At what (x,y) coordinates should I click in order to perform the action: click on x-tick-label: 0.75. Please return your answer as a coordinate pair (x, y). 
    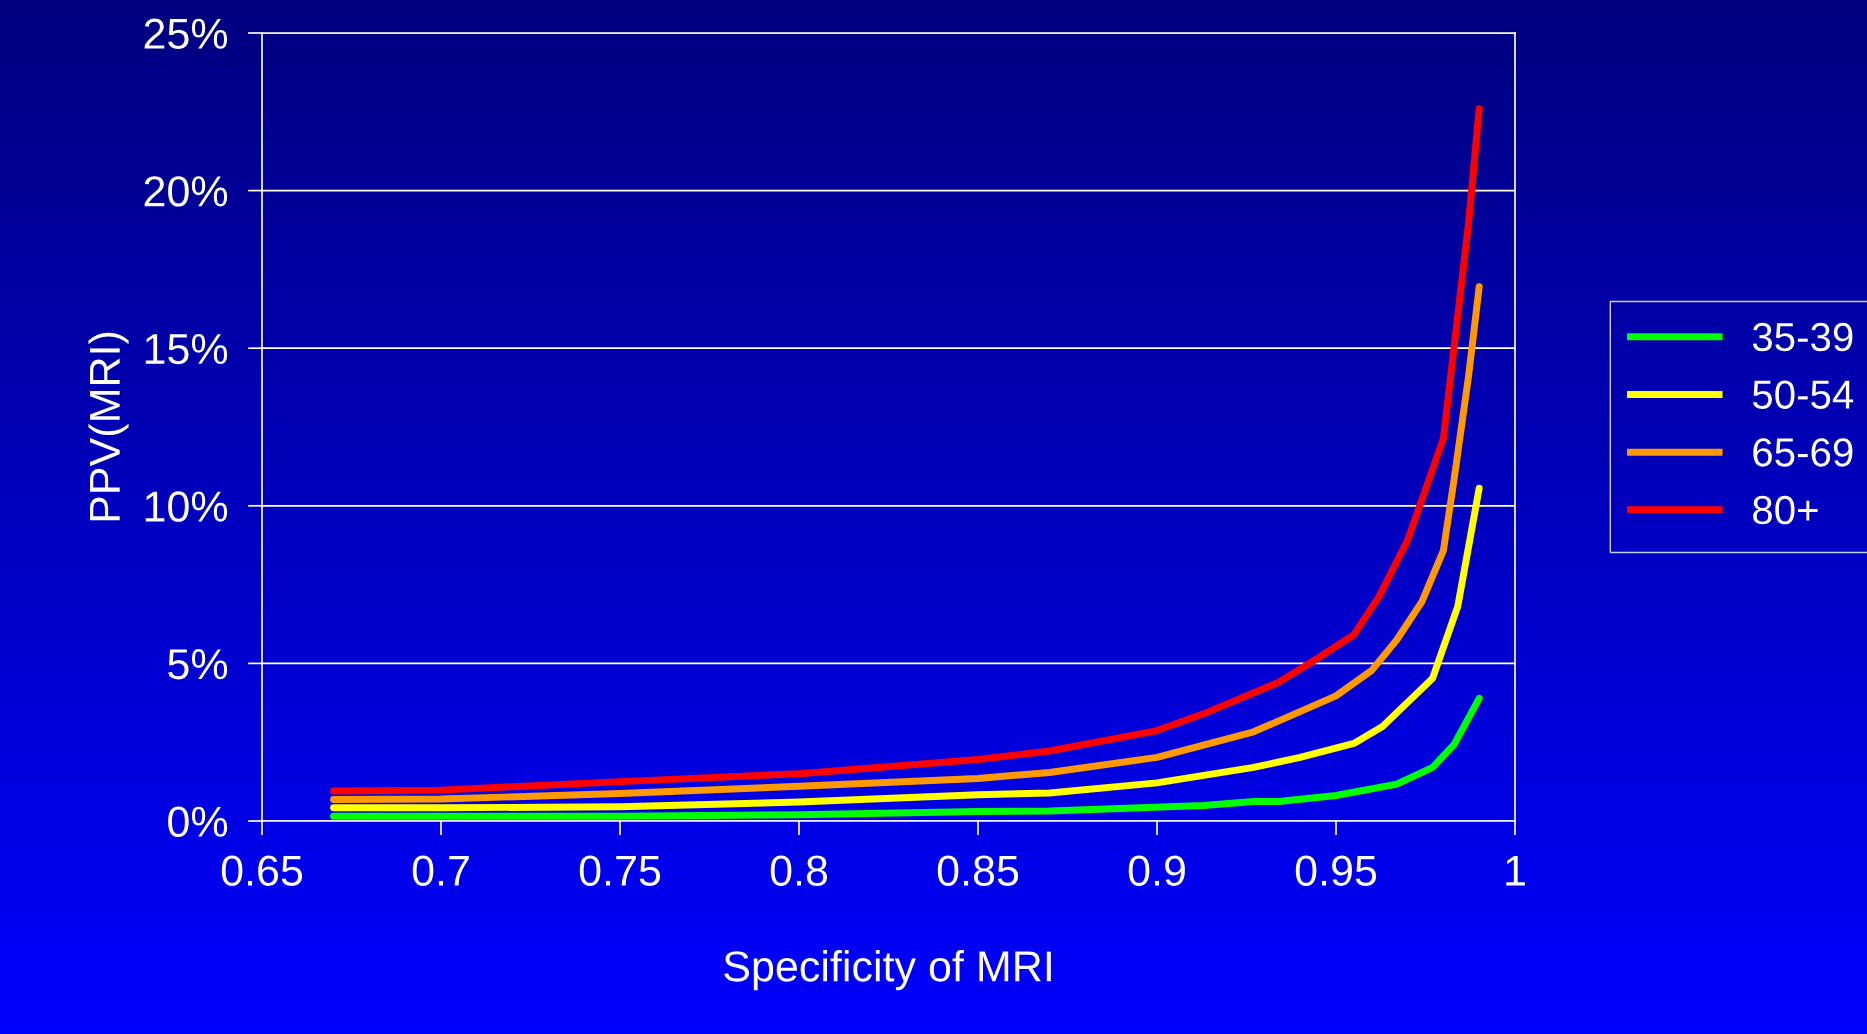
    Looking at the image, I should click on (620, 870).